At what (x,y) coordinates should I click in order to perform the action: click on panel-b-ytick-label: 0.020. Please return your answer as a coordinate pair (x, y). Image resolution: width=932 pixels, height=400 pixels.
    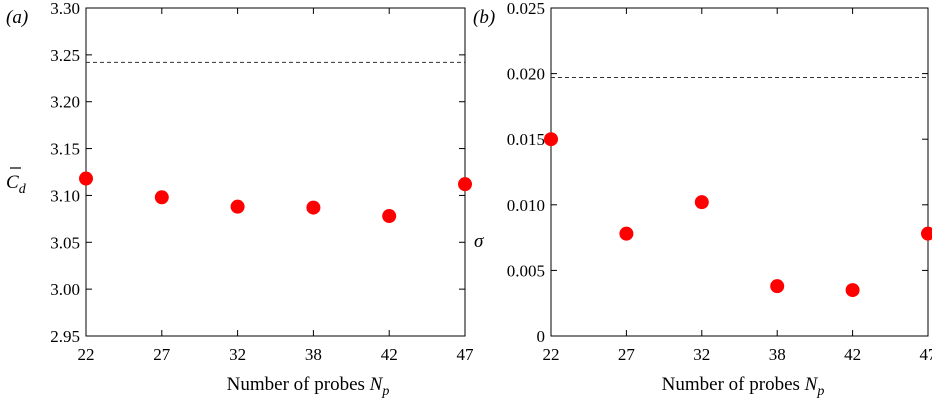
    Looking at the image, I should click on (526, 74).